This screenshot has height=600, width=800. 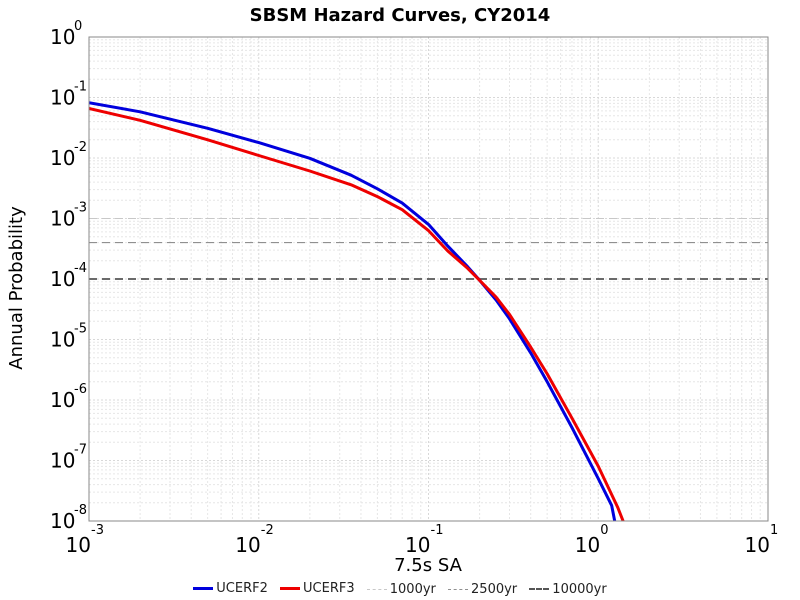 I want to click on x-tick-label: 10⁻², so click(x=254, y=540).